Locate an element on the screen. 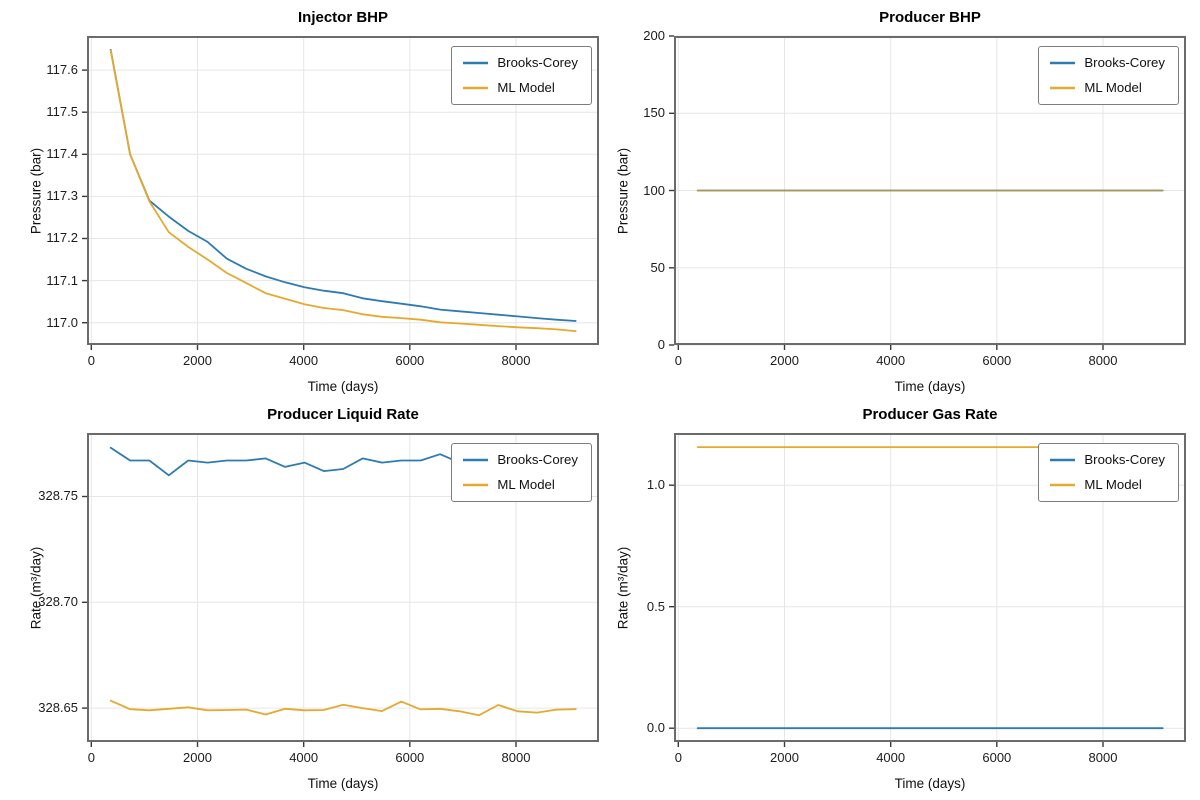 The width and height of the screenshot is (1200, 800). y-tick-label: 1.0 is located at coordinates (655, 485).